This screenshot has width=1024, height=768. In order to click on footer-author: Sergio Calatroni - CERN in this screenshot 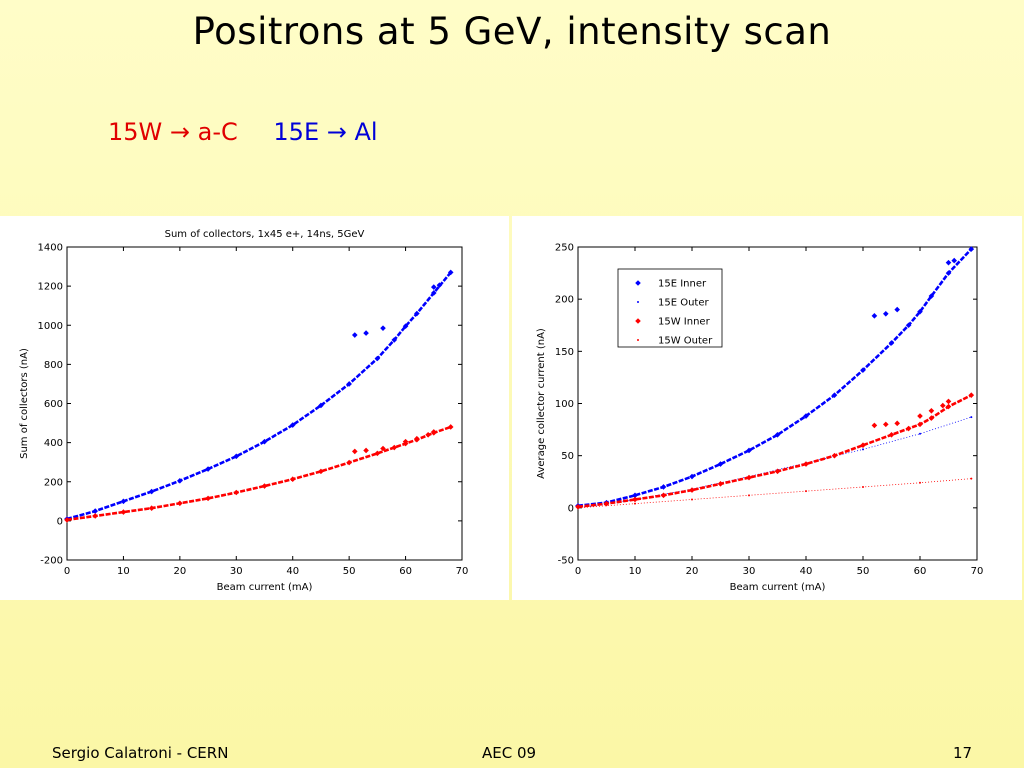, I will do `click(140, 753)`.